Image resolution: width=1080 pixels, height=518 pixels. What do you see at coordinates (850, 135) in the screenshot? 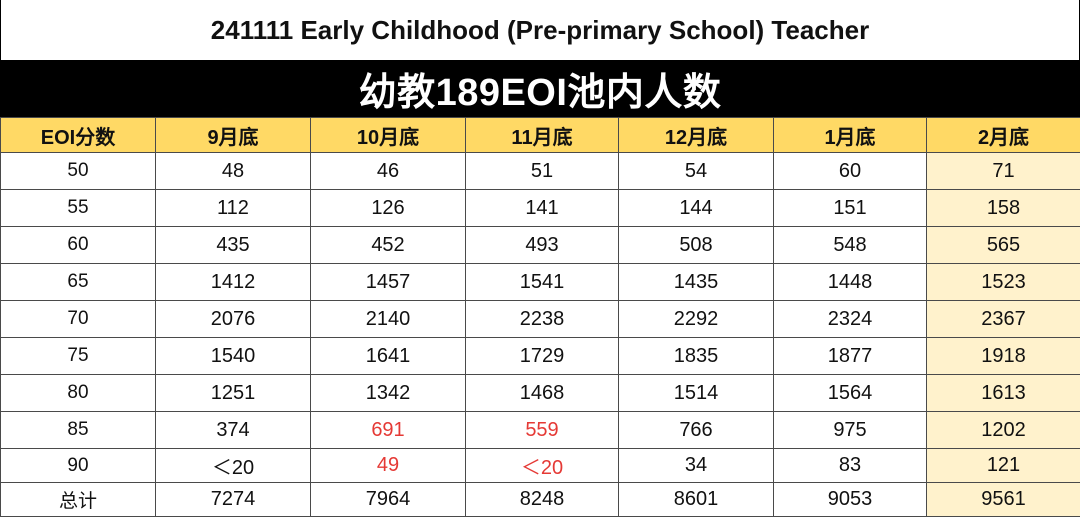
I see `header-cell-jan: 1月底` at bounding box center [850, 135].